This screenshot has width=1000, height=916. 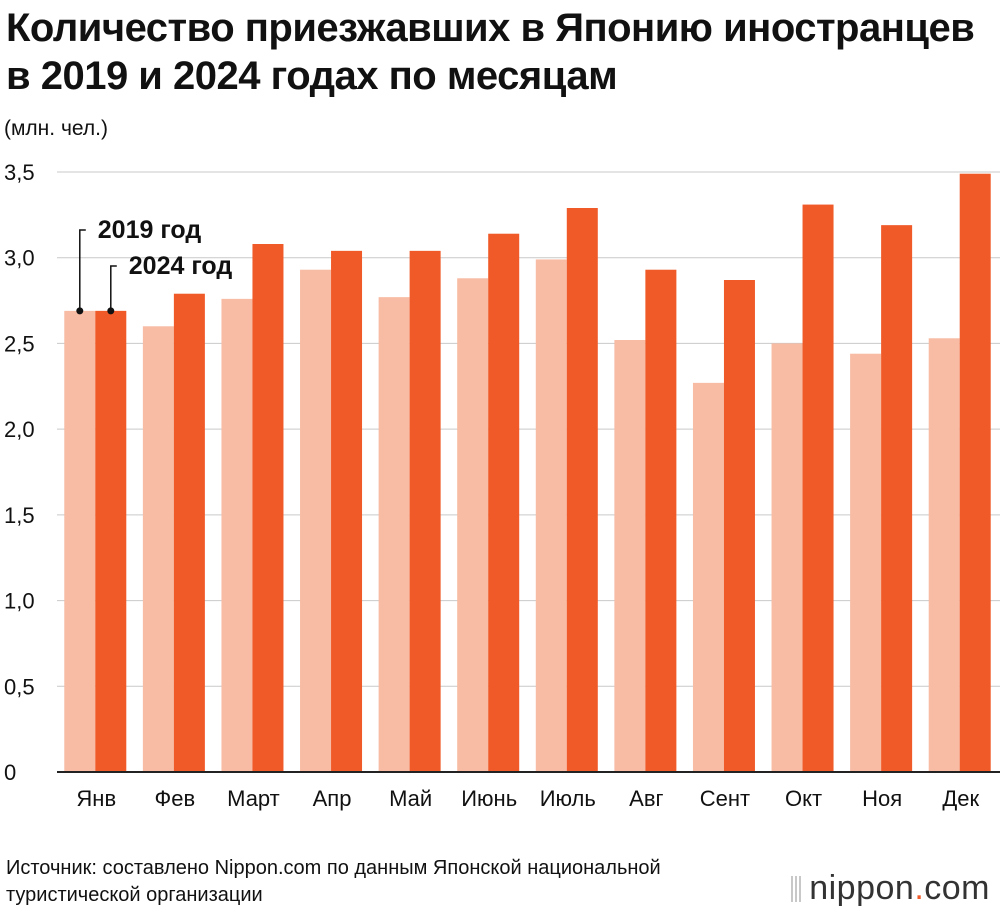 What do you see at coordinates (175, 798) in the screenshot?
I see `x-tick-label: Фев` at bounding box center [175, 798].